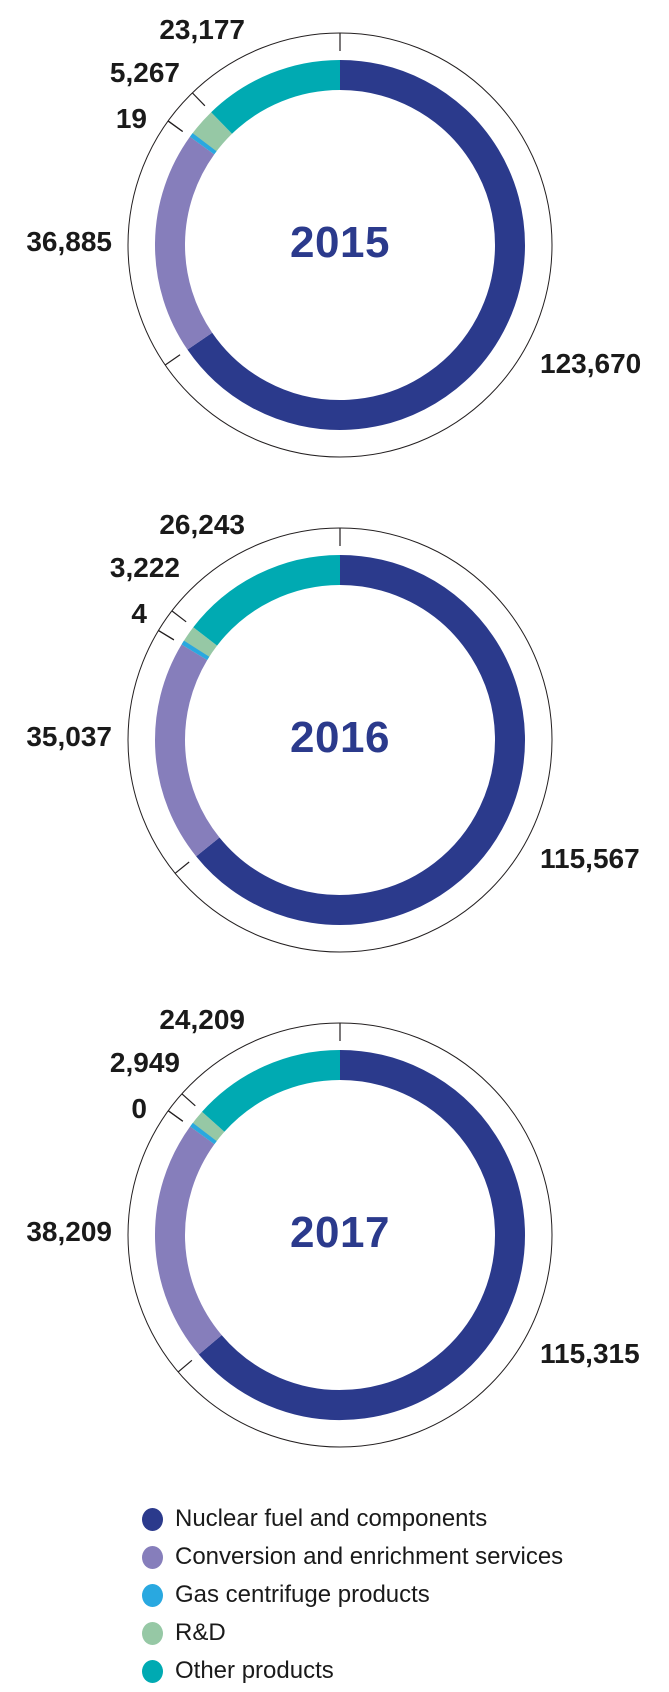  Describe the element at coordinates (340, 1232) in the screenshot. I see `chart-year-label: 2017` at that location.